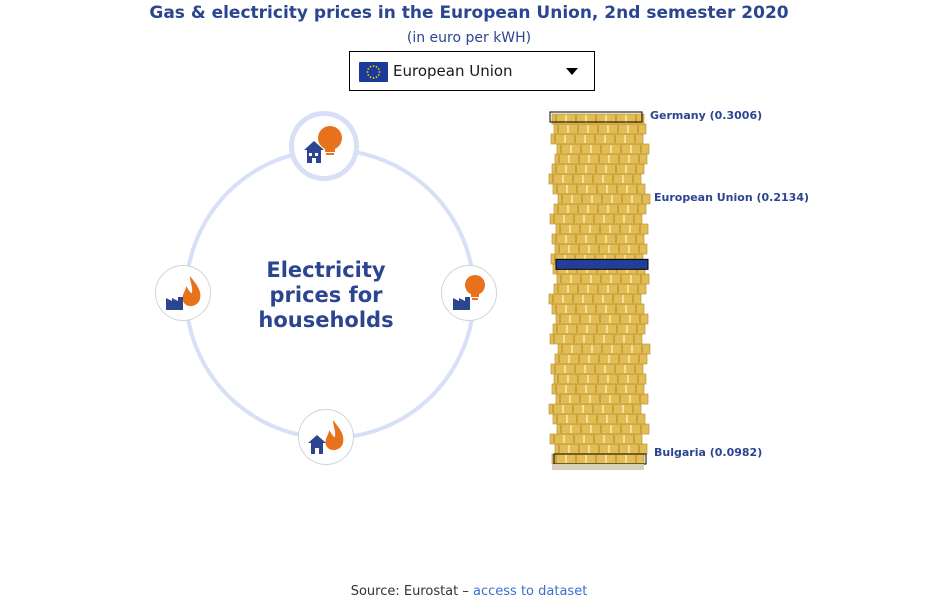 The image size is (928, 616). What do you see at coordinates (469, 38) in the screenshot?
I see `chart-subtitle: (in euro per kWH)` at bounding box center [469, 38].